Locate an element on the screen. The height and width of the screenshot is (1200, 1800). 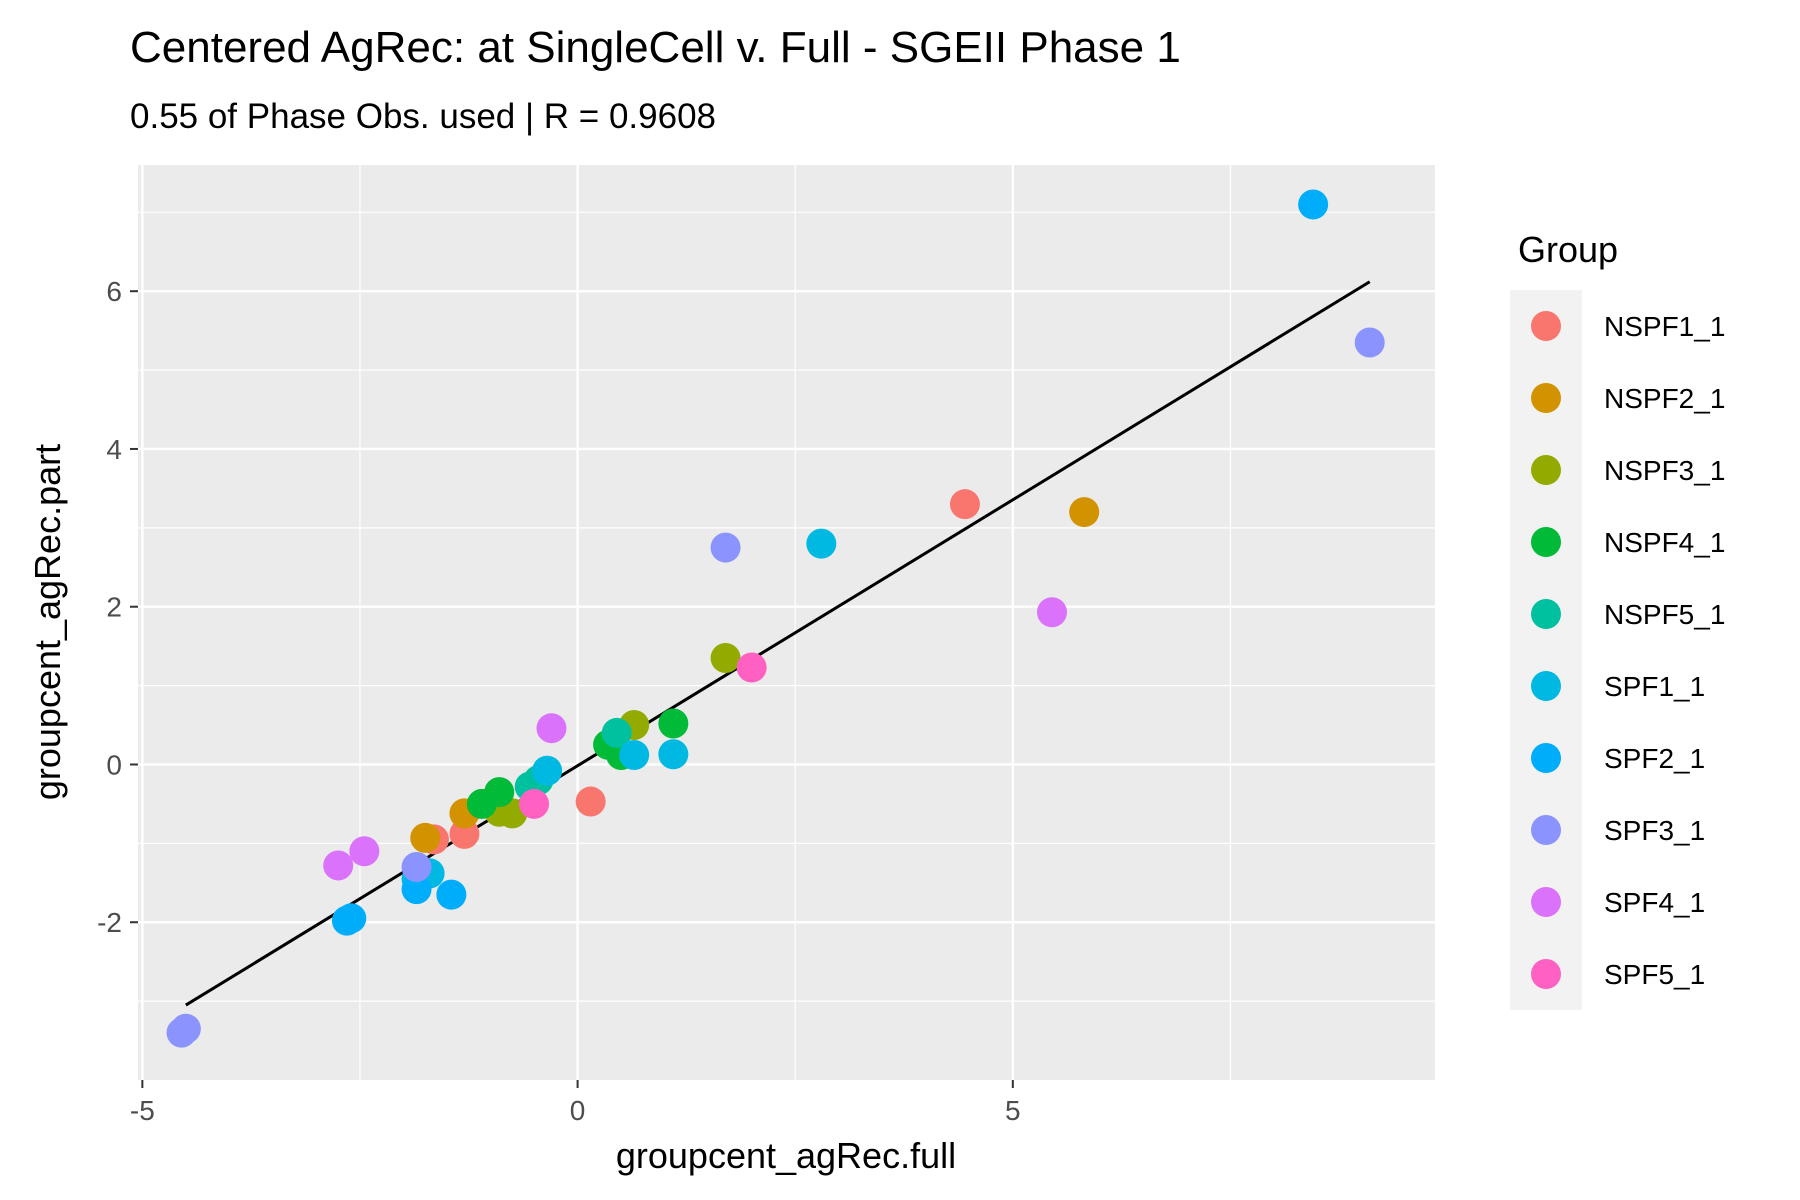
legend-label: NSPF3_1 is located at coordinates (1664, 470).